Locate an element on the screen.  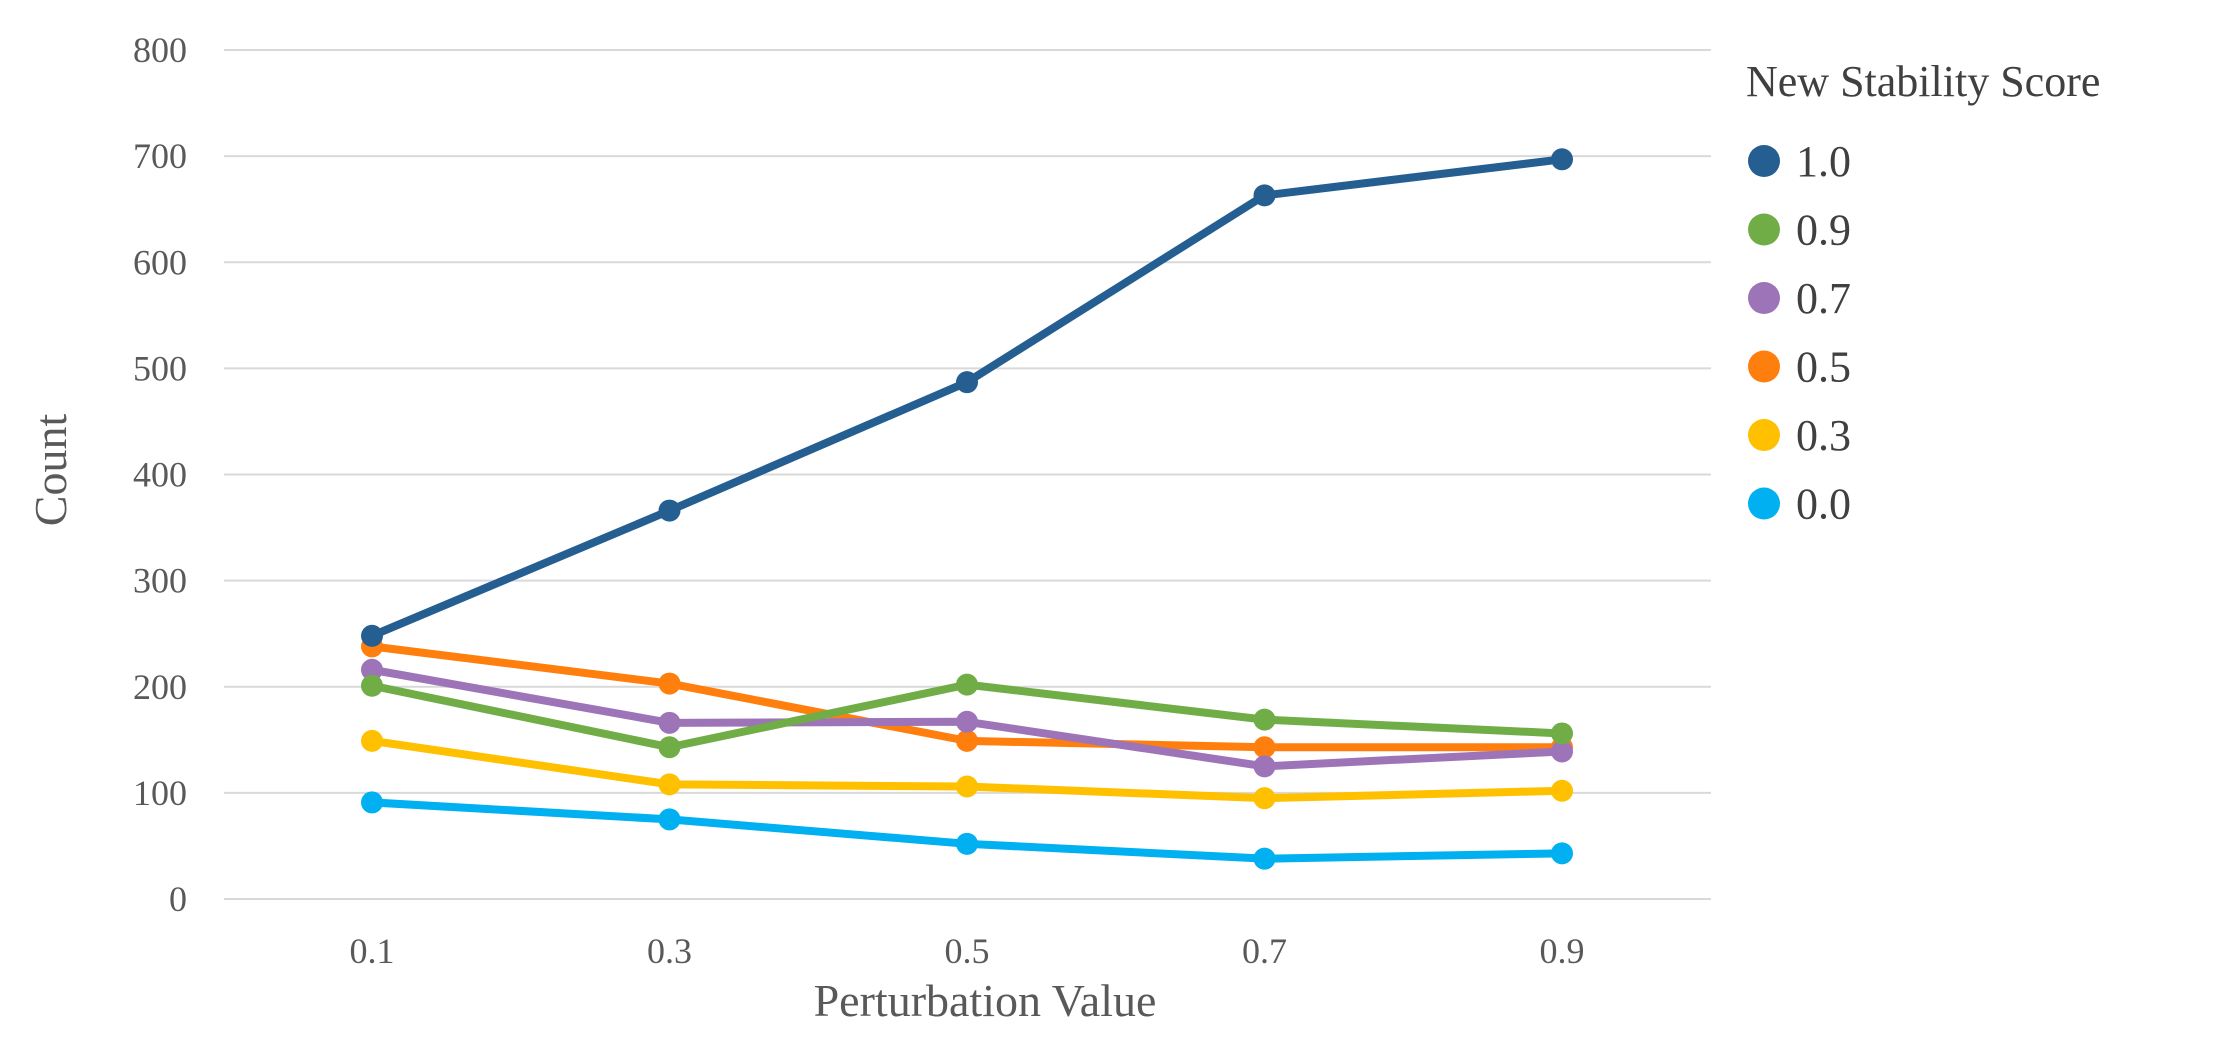
x-tick-label: 0.9 is located at coordinates (1562, 951).